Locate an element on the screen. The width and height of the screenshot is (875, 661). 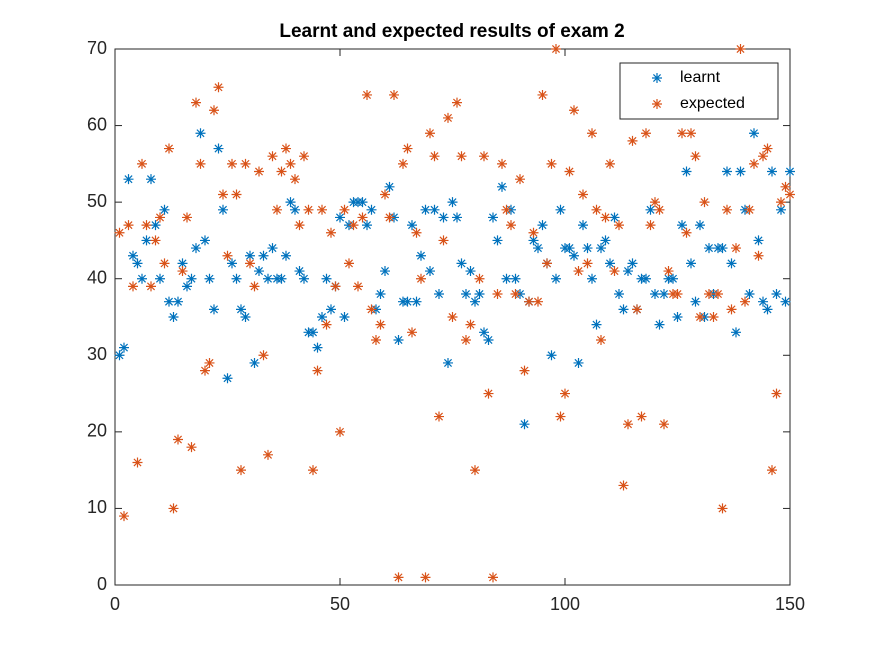
y-tick-label: 60 is located at coordinates (97, 124).